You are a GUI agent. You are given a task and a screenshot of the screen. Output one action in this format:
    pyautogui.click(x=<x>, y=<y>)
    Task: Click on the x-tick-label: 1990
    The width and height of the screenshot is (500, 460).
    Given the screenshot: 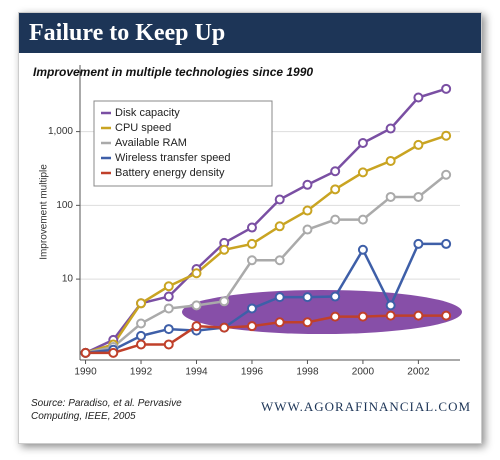 What is the action you would take?
    pyautogui.click(x=85, y=372)
    